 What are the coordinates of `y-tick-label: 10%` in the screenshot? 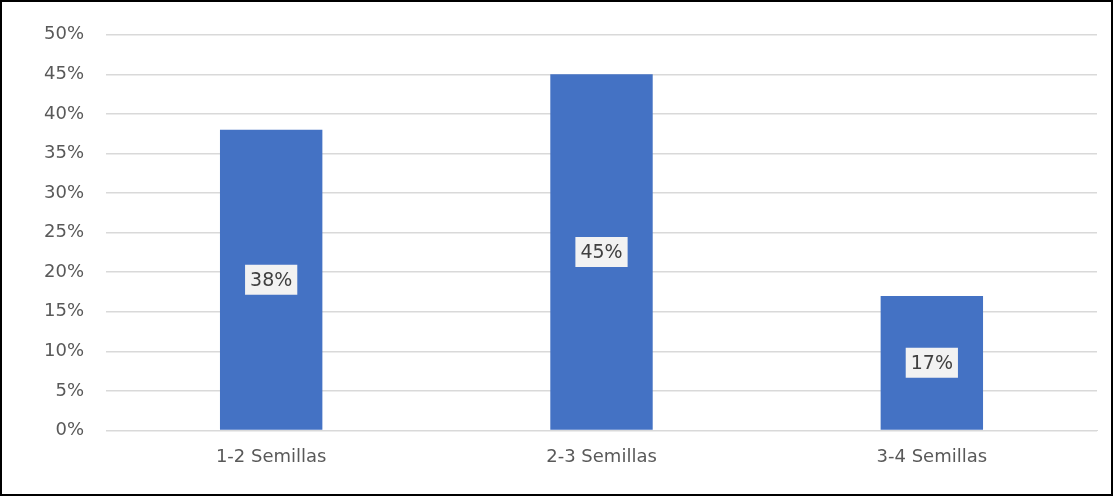 It's located at (64, 349).